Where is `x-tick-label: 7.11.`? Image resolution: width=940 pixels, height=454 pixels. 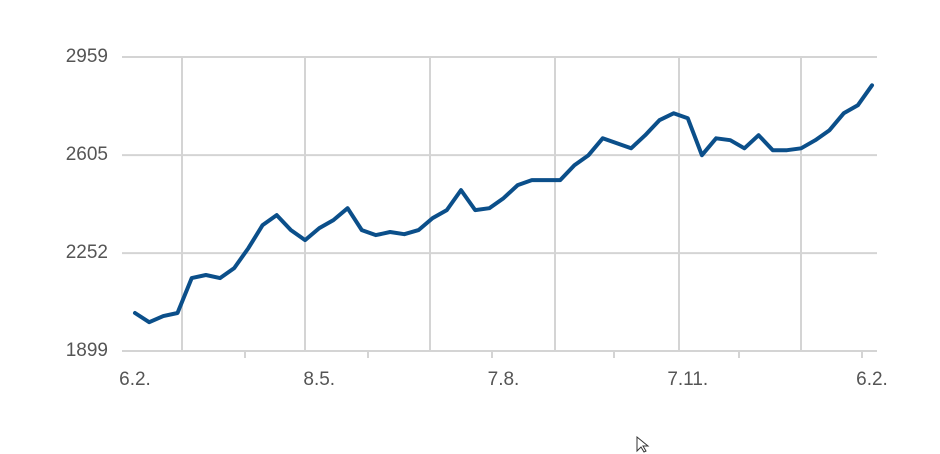 x-tick-label: 7.11. is located at coordinates (687, 379).